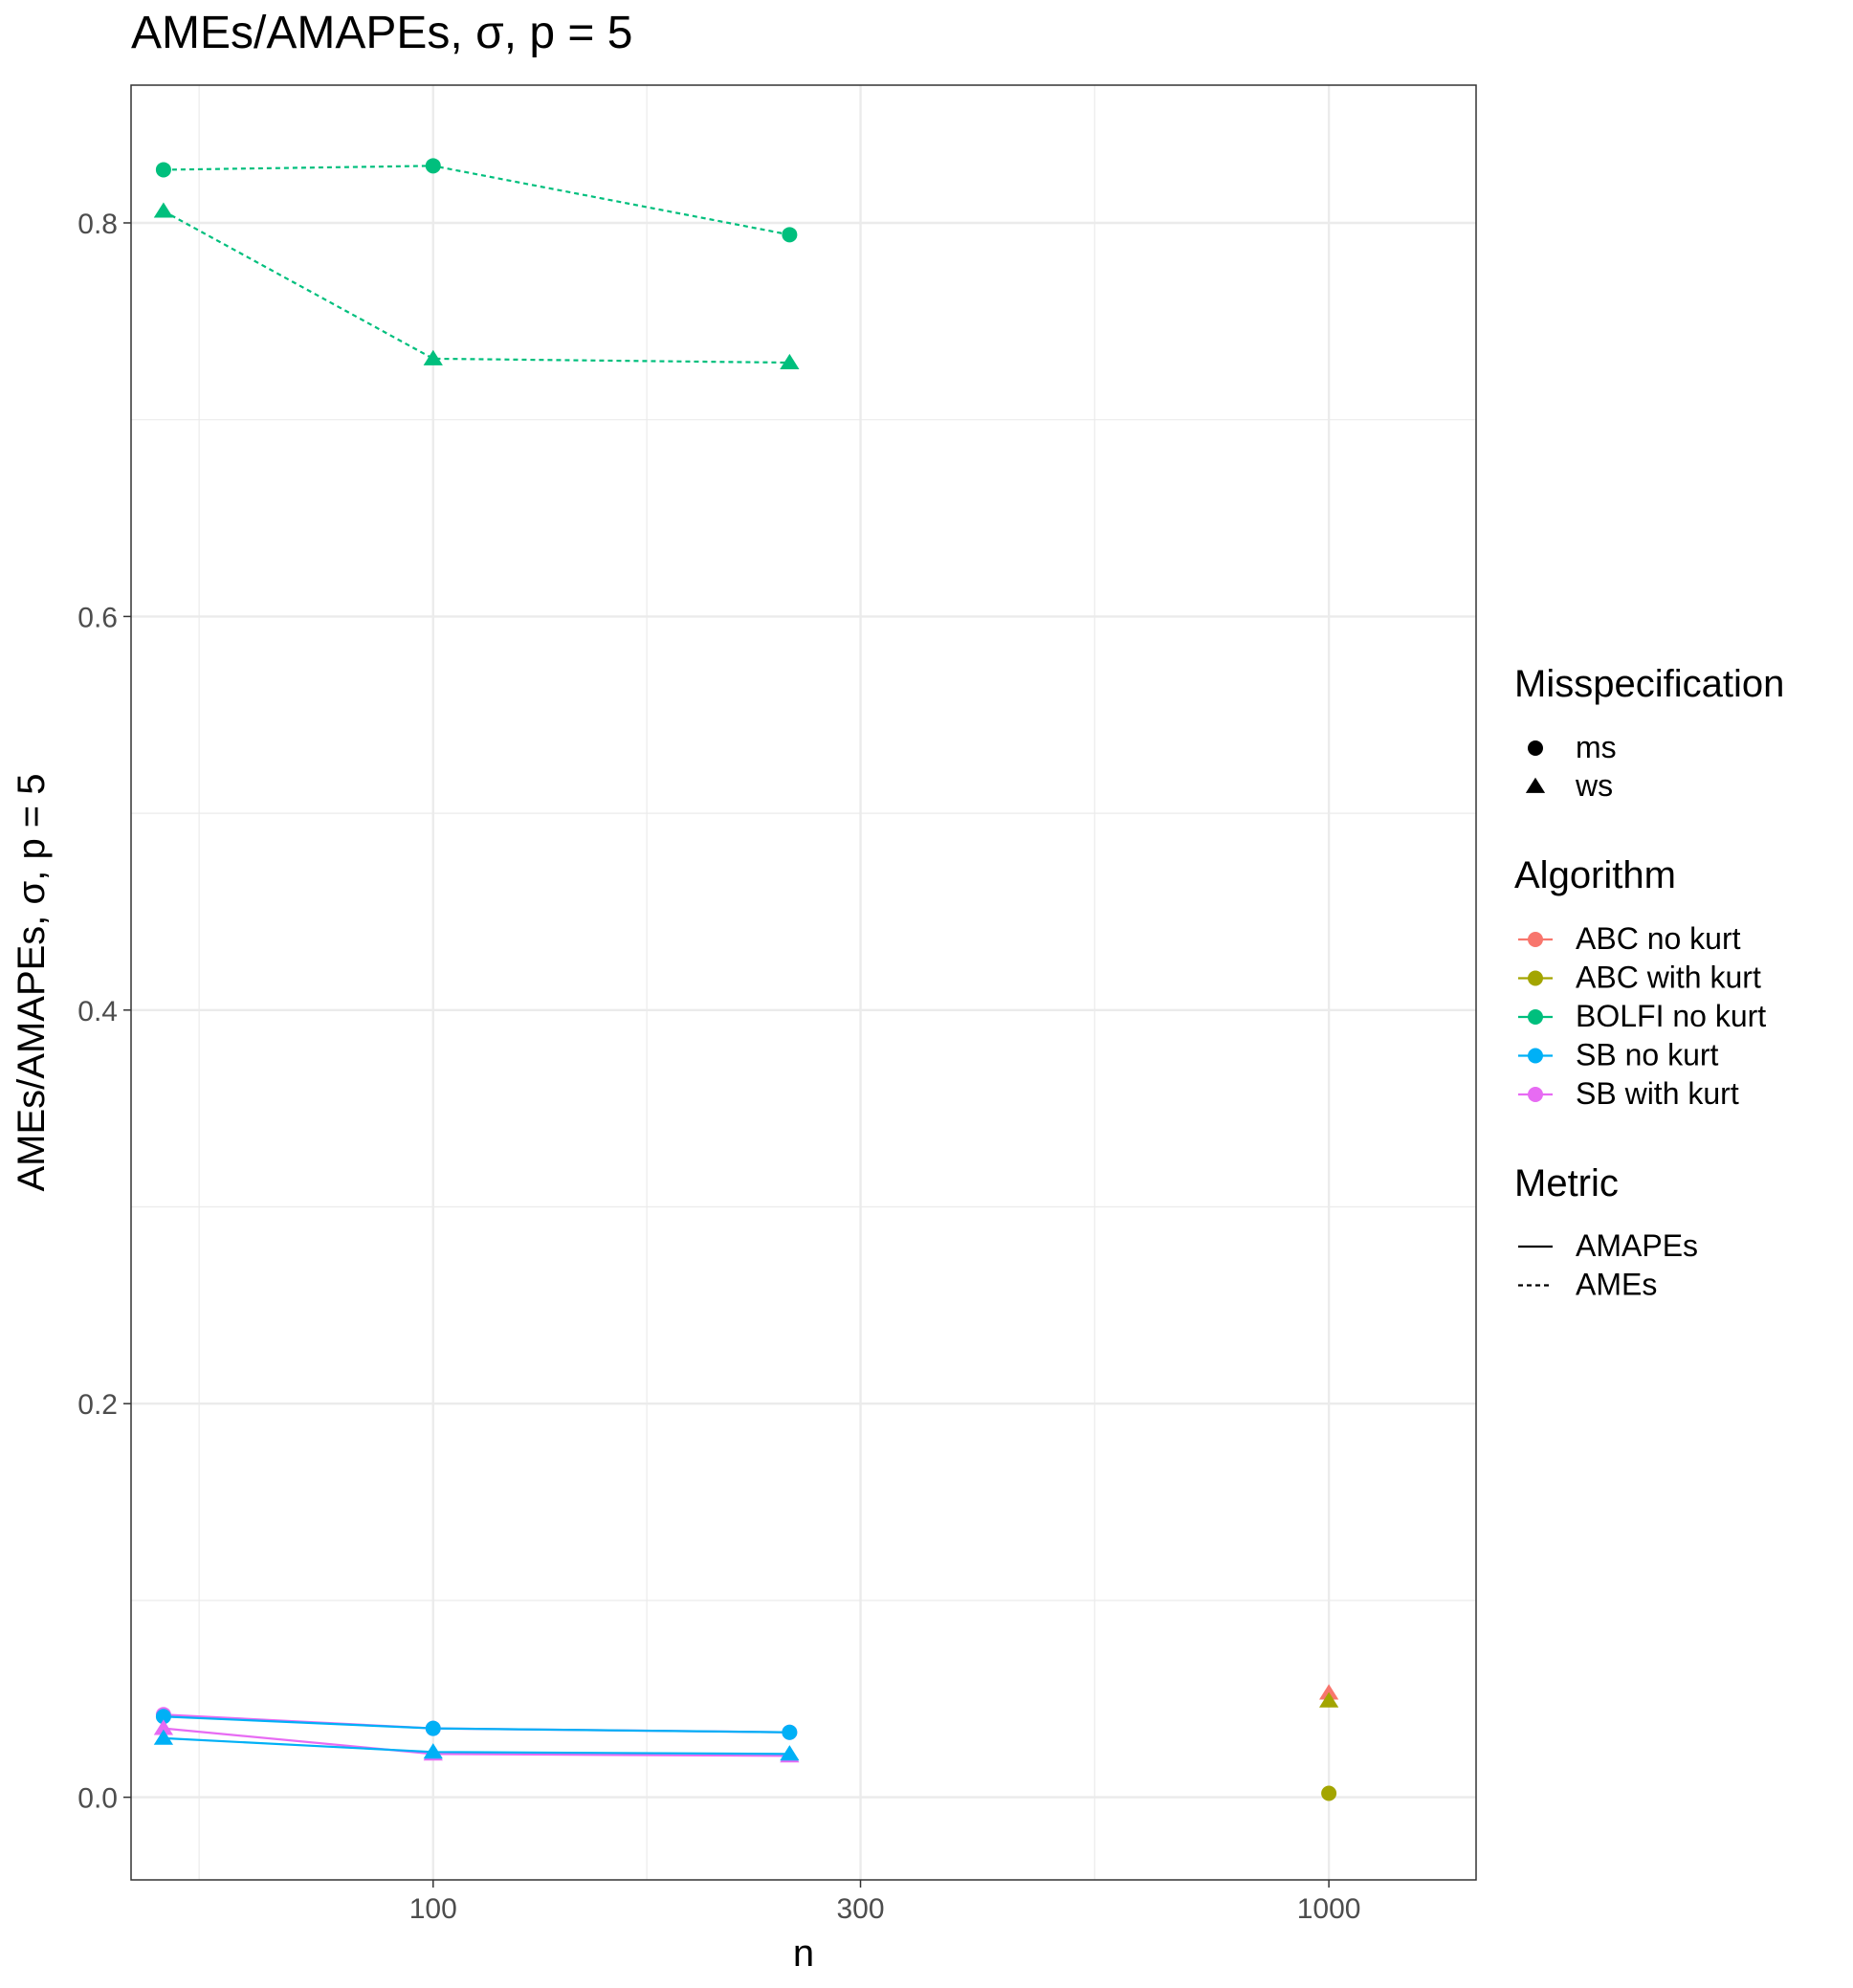  I want to click on x-tick-label: 1000, so click(1329, 1909).